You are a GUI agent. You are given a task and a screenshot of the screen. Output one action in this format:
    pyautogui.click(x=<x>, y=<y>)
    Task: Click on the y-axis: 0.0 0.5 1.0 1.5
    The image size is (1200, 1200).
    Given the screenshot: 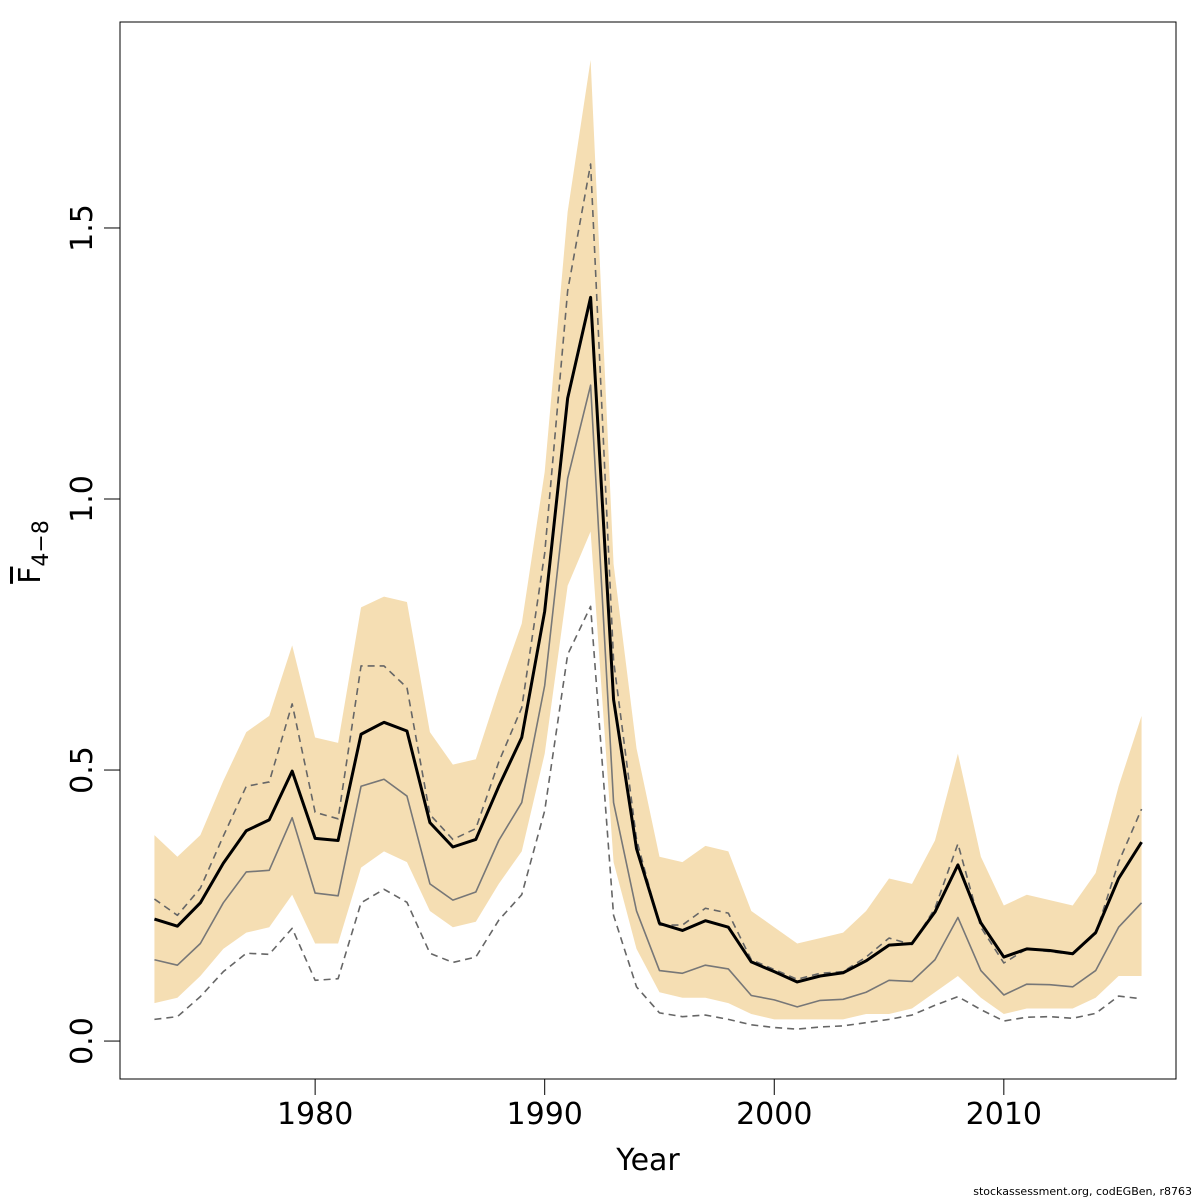 What is the action you would take?
    pyautogui.click(x=93, y=634)
    